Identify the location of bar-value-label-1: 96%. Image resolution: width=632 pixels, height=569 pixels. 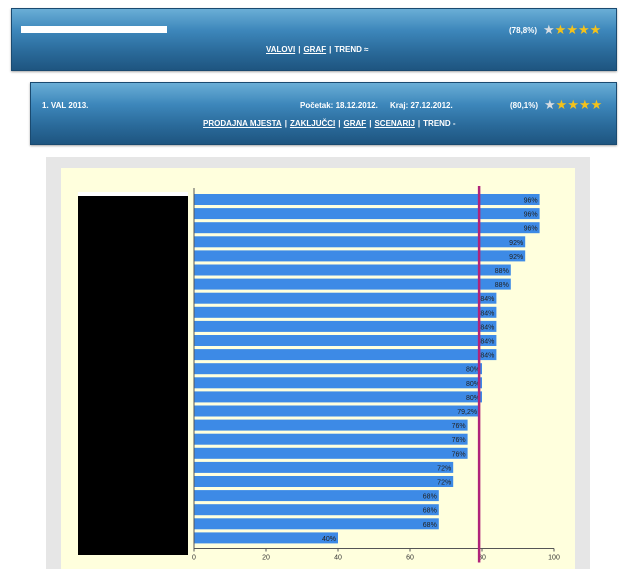
(531, 201).